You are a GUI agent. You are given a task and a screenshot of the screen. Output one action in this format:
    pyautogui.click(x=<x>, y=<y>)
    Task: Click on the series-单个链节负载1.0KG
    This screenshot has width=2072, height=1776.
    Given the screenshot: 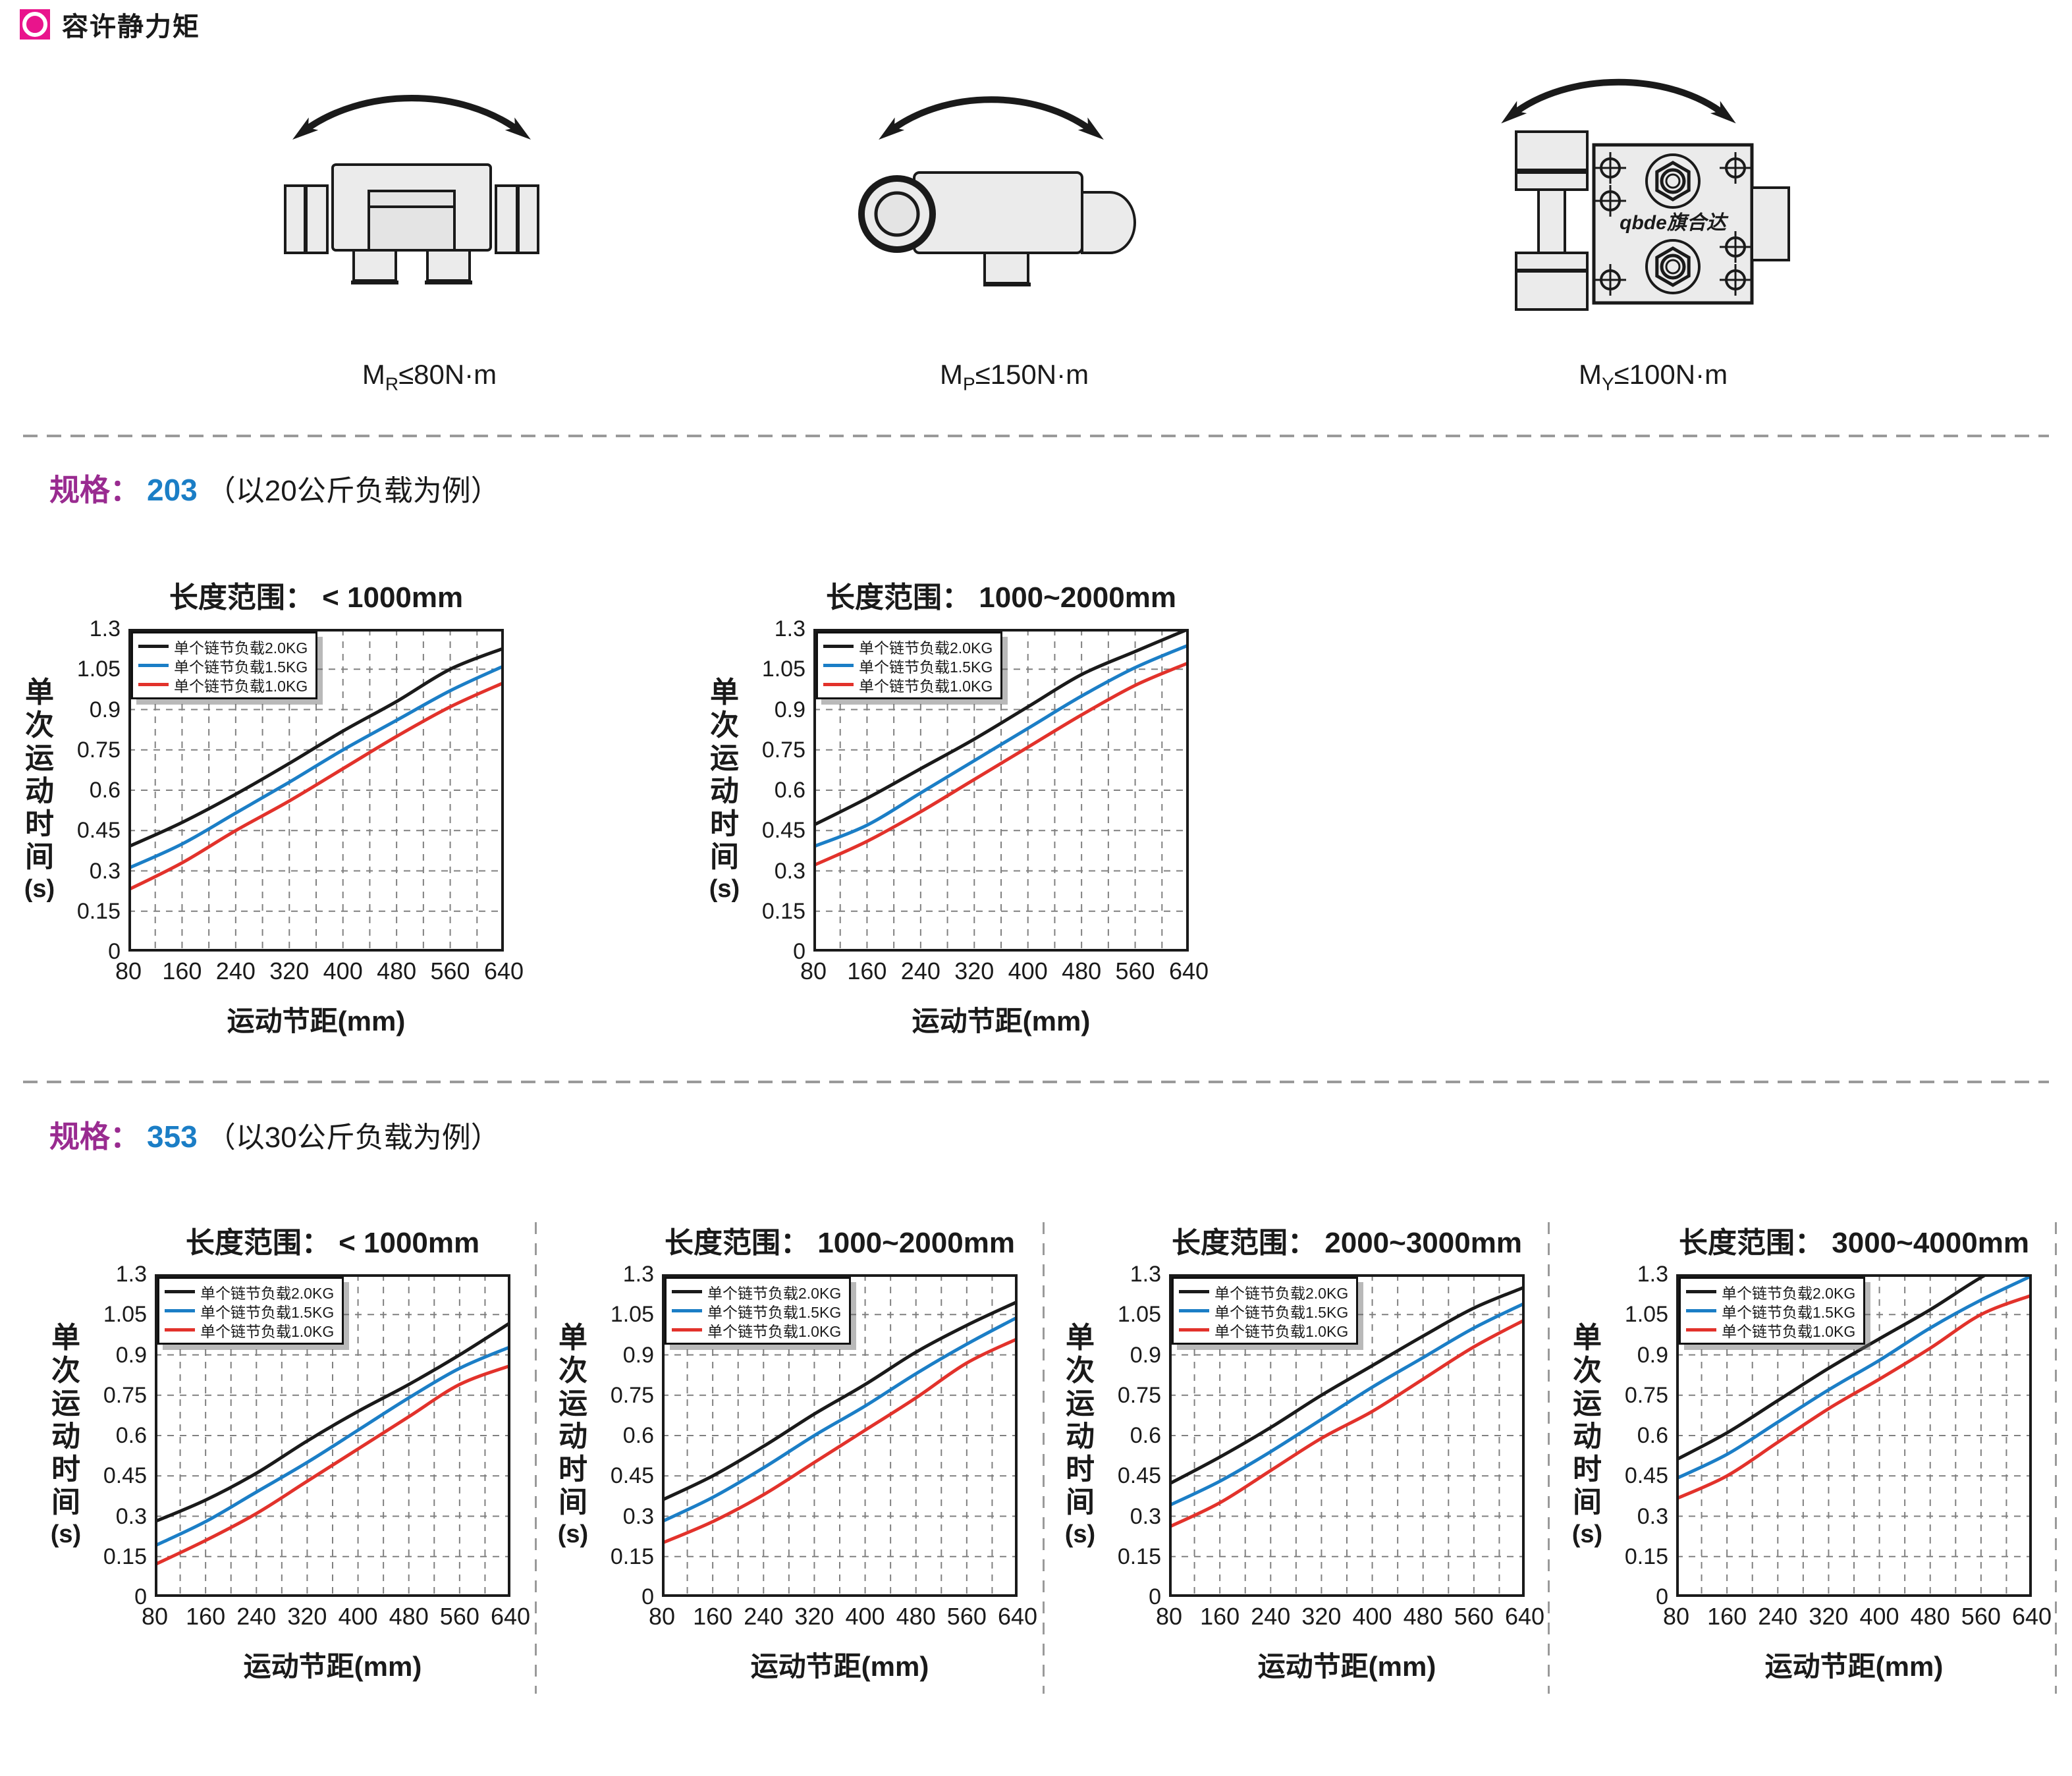 What is the action you would take?
    pyautogui.click(x=1347, y=1424)
    